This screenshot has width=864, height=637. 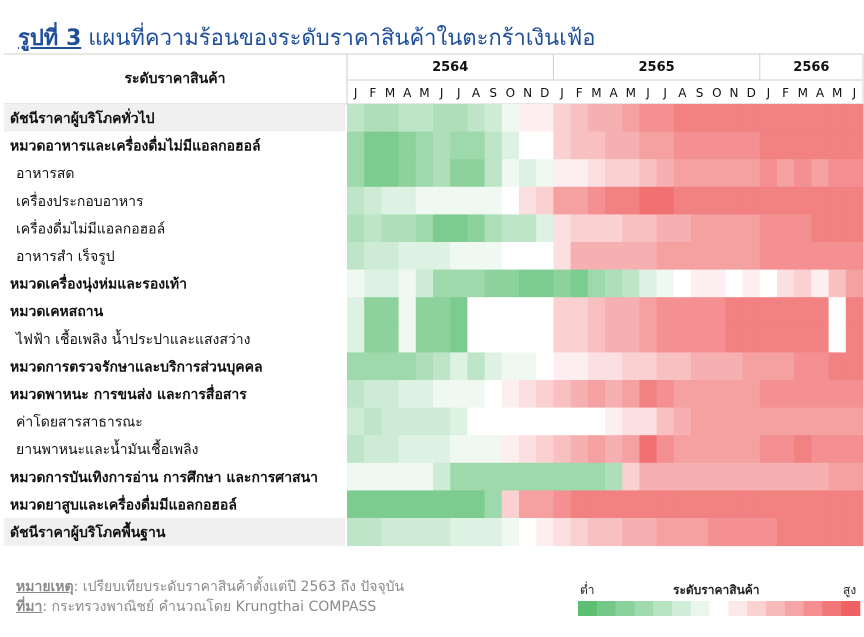 I want to click on month-tick-label: F, so click(x=785, y=93).